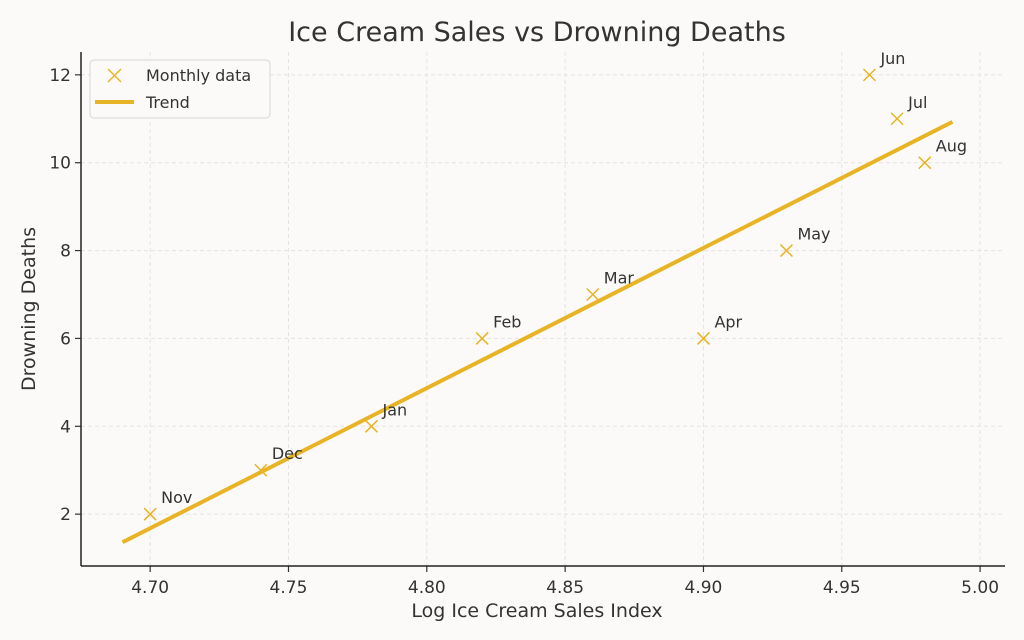 The image size is (1024, 640). I want to click on y-tick-label: 2, so click(65, 515).